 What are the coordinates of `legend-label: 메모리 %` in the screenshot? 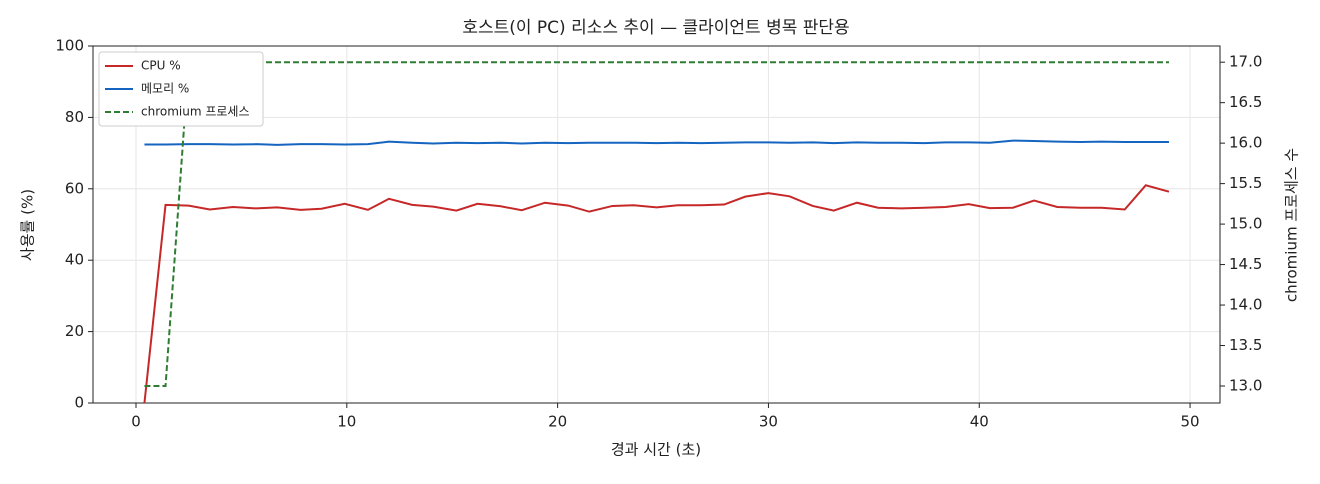 It's located at (165, 89).